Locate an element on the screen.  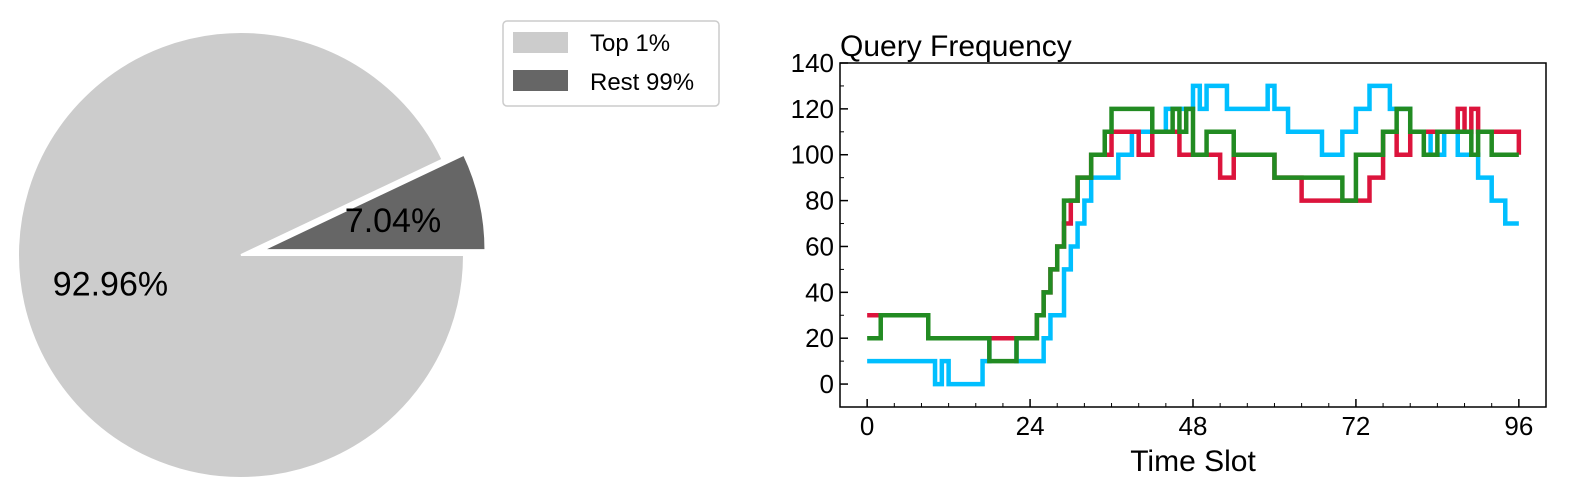
pie-pct-label-large: 92.96% is located at coordinates (110, 284).